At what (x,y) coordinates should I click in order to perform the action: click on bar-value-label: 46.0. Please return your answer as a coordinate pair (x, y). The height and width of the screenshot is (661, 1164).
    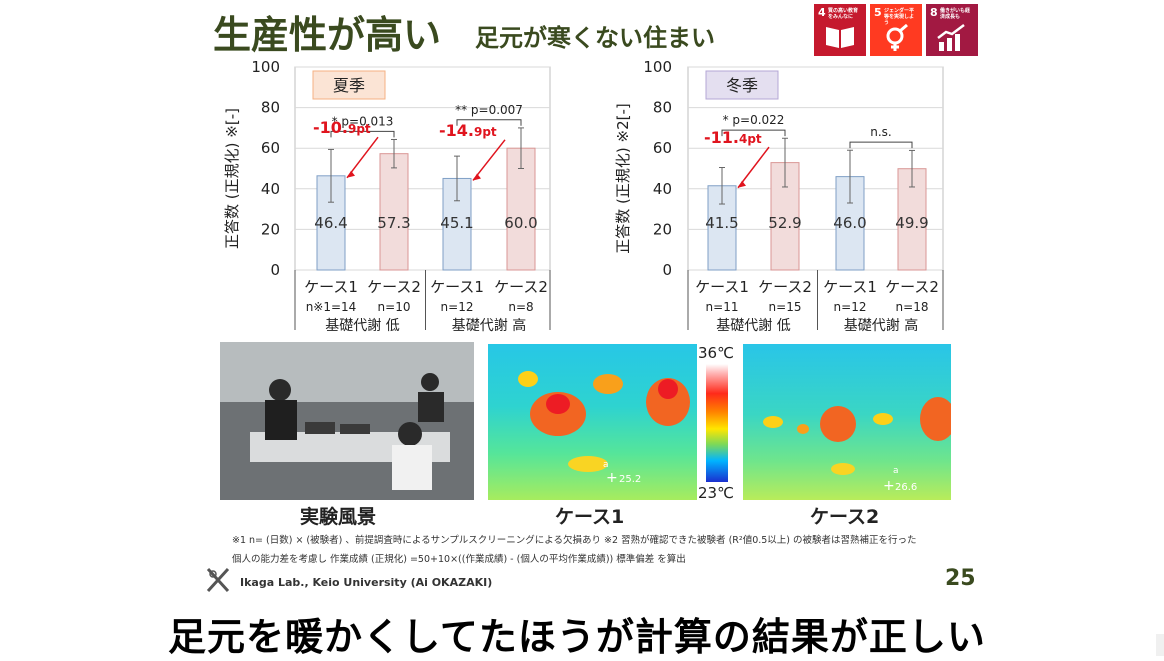
    Looking at the image, I should click on (849, 223).